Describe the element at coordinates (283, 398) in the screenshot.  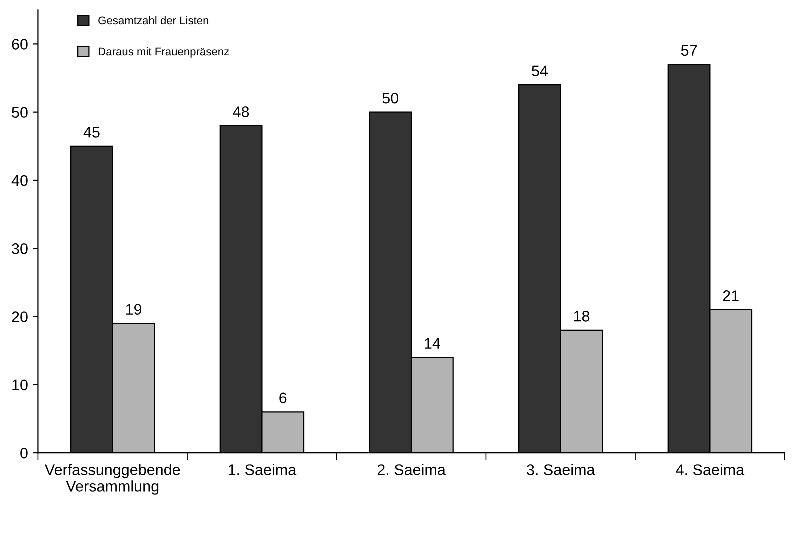
I see `data-label: 6` at that location.